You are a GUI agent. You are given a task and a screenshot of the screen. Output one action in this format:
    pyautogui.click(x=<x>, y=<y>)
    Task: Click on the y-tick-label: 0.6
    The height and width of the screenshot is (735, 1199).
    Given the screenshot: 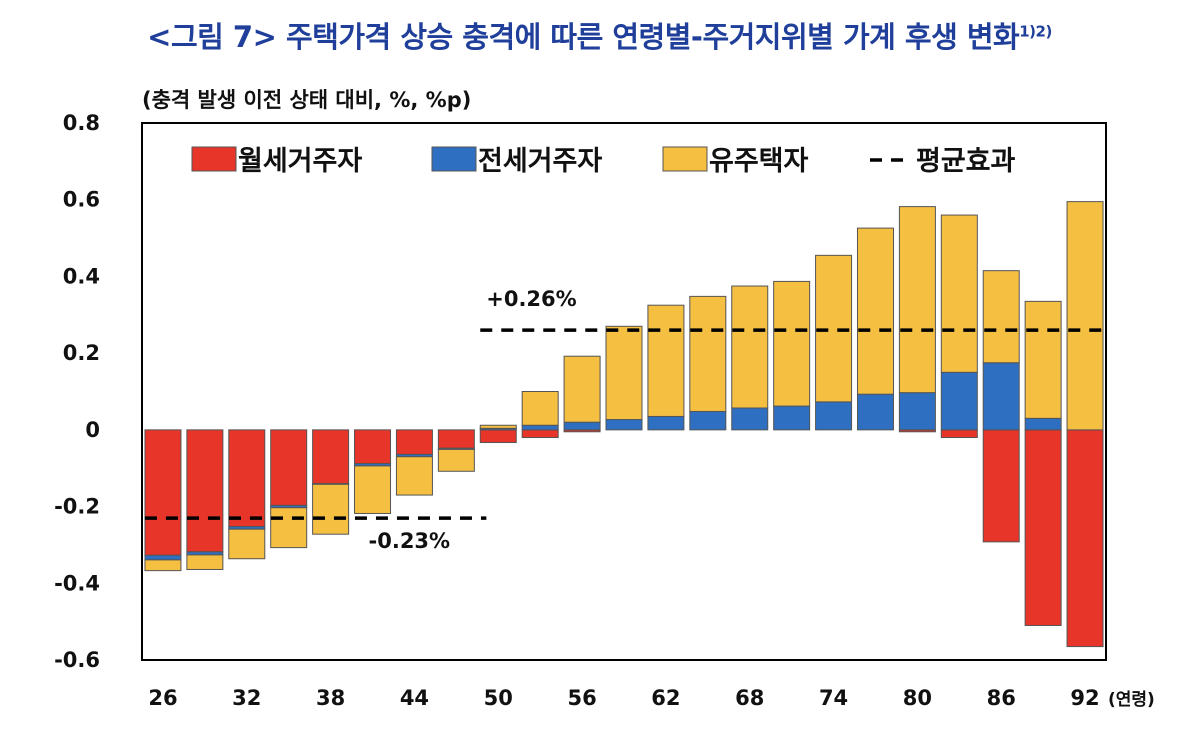 What is the action you would take?
    pyautogui.click(x=81, y=200)
    